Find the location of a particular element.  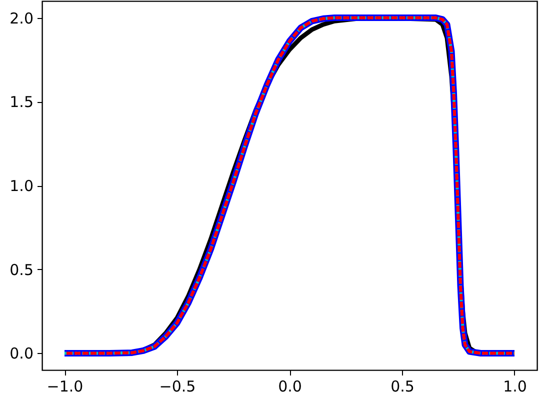

x-tick-label: 0.5 is located at coordinates (402, 387).